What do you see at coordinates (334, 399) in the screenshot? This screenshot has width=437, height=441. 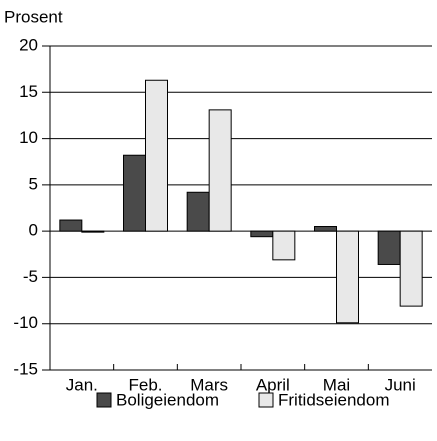 I see `legend-label: Fritidseiendom` at bounding box center [334, 399].